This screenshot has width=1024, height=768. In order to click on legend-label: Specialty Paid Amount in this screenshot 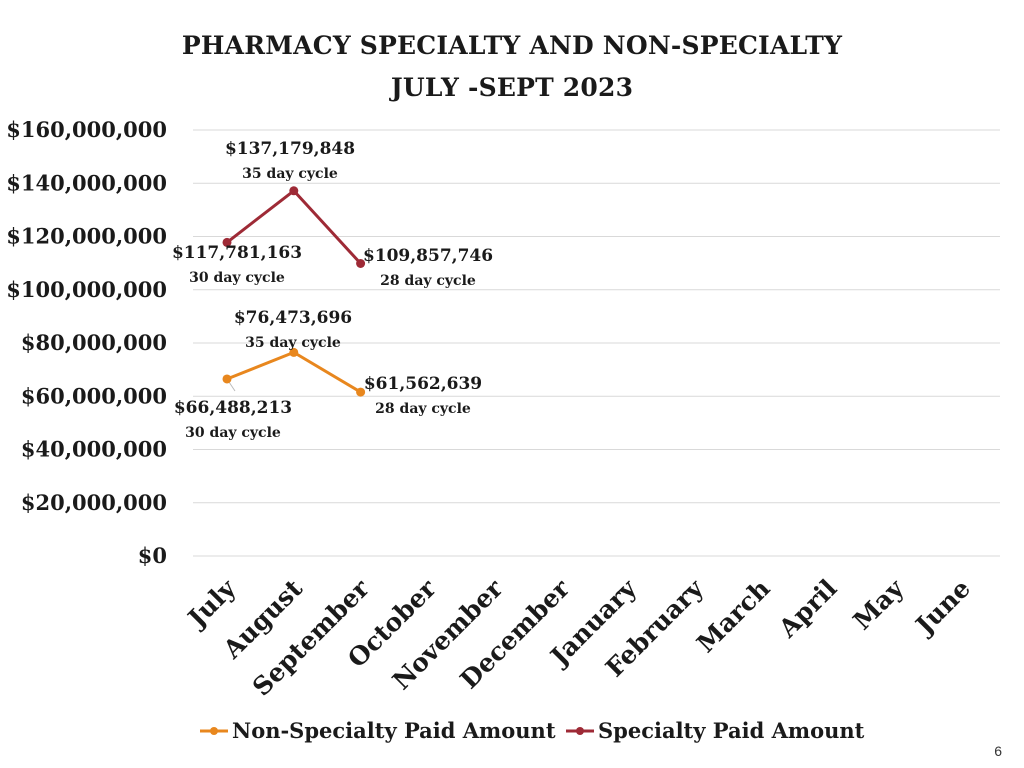, I will do `click(731, 730)`.